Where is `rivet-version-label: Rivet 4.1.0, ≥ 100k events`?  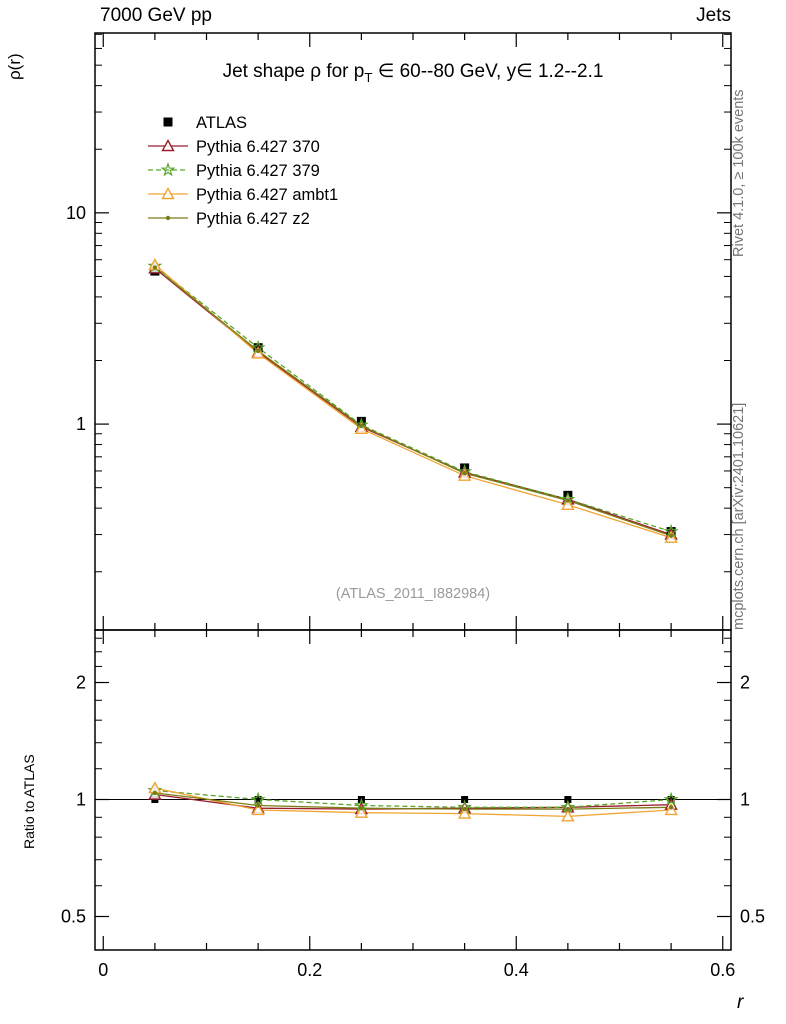
rivet-version-label: Rivet 4.1.0, ≥ 100k events is located at coordinates (739, 173).